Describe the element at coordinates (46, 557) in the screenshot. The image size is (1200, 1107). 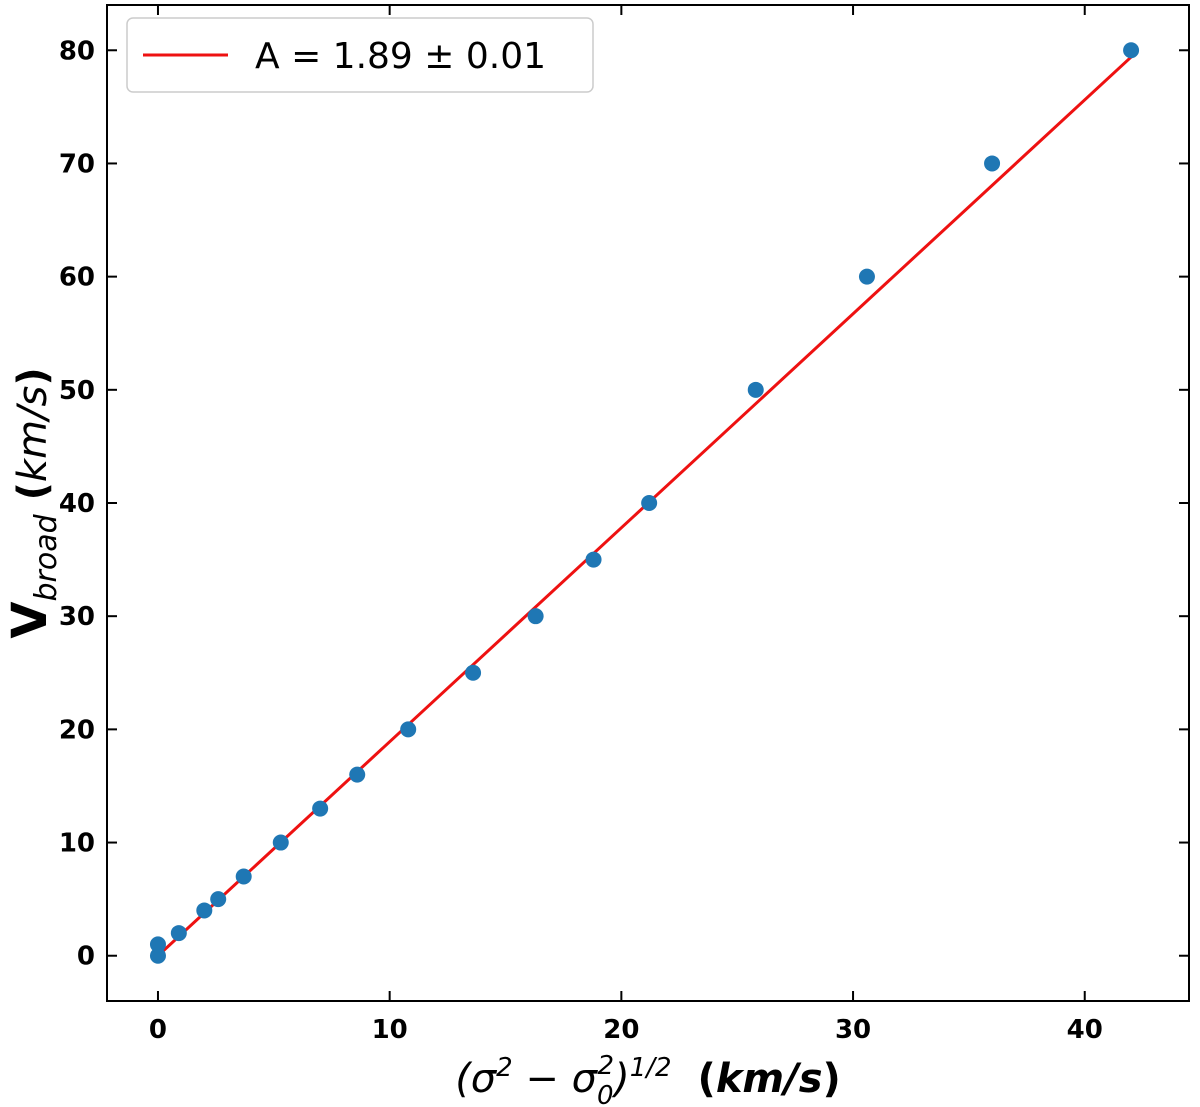
I see `y-axis-title-part: broad` at that location.